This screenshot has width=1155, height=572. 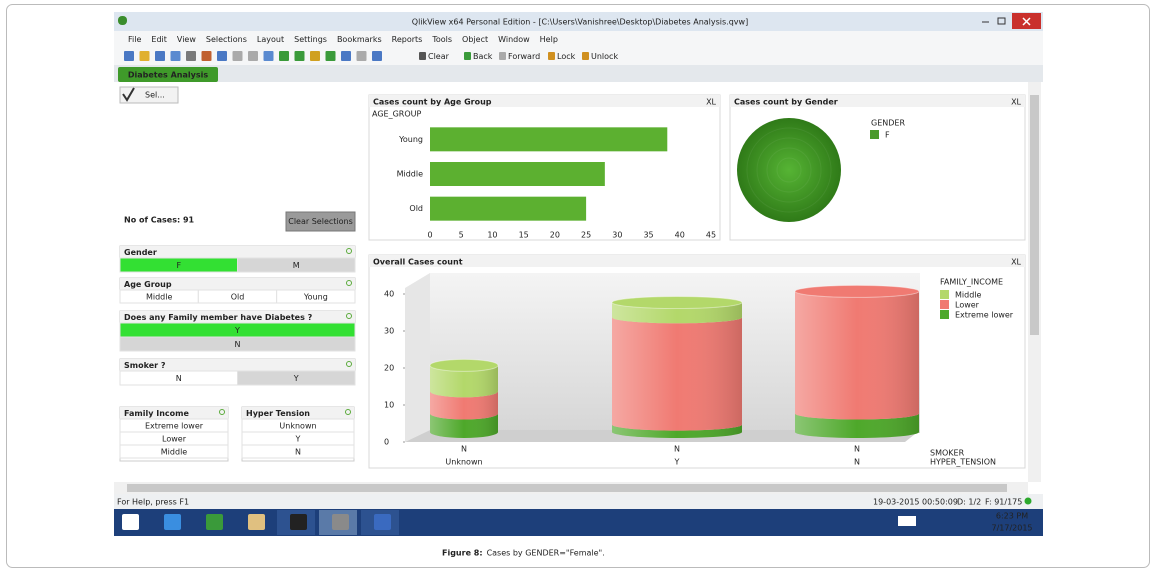 I want to click on menu-item: Settings, so click(x=310, y=39).